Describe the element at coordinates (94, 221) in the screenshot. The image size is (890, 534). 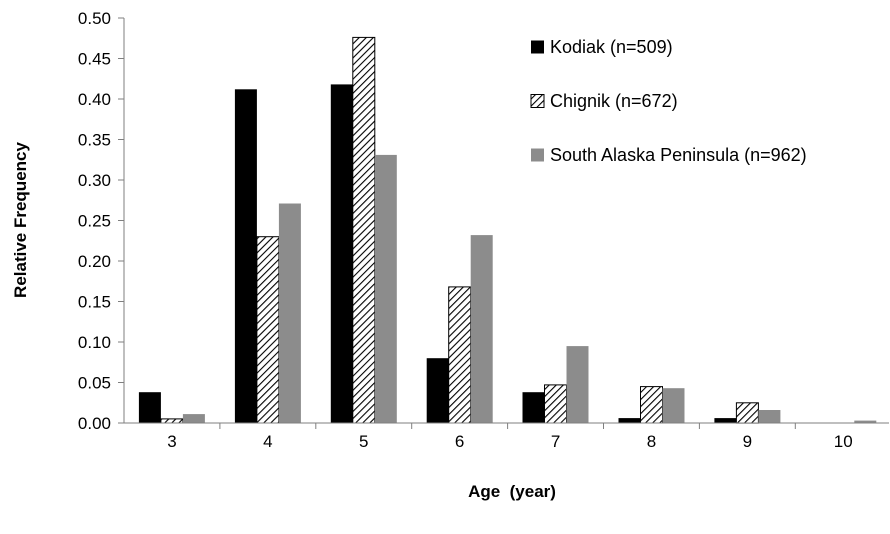
I see `y-tick-label: 0.25` at that location.